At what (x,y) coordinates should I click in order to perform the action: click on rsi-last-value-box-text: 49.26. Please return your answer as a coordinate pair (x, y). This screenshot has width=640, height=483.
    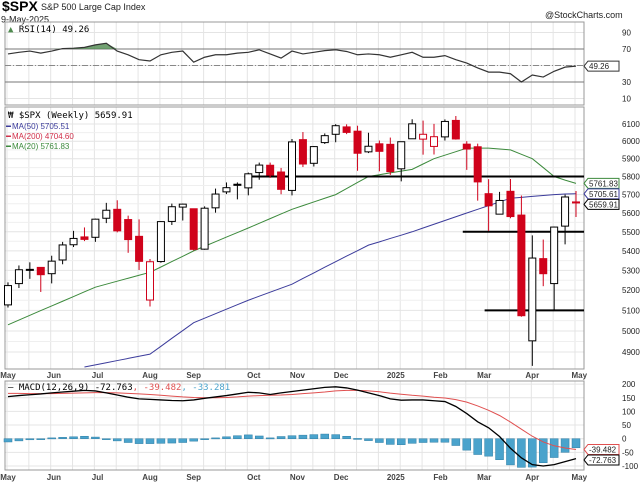
    Looking at the image, I should click on (599, 66).